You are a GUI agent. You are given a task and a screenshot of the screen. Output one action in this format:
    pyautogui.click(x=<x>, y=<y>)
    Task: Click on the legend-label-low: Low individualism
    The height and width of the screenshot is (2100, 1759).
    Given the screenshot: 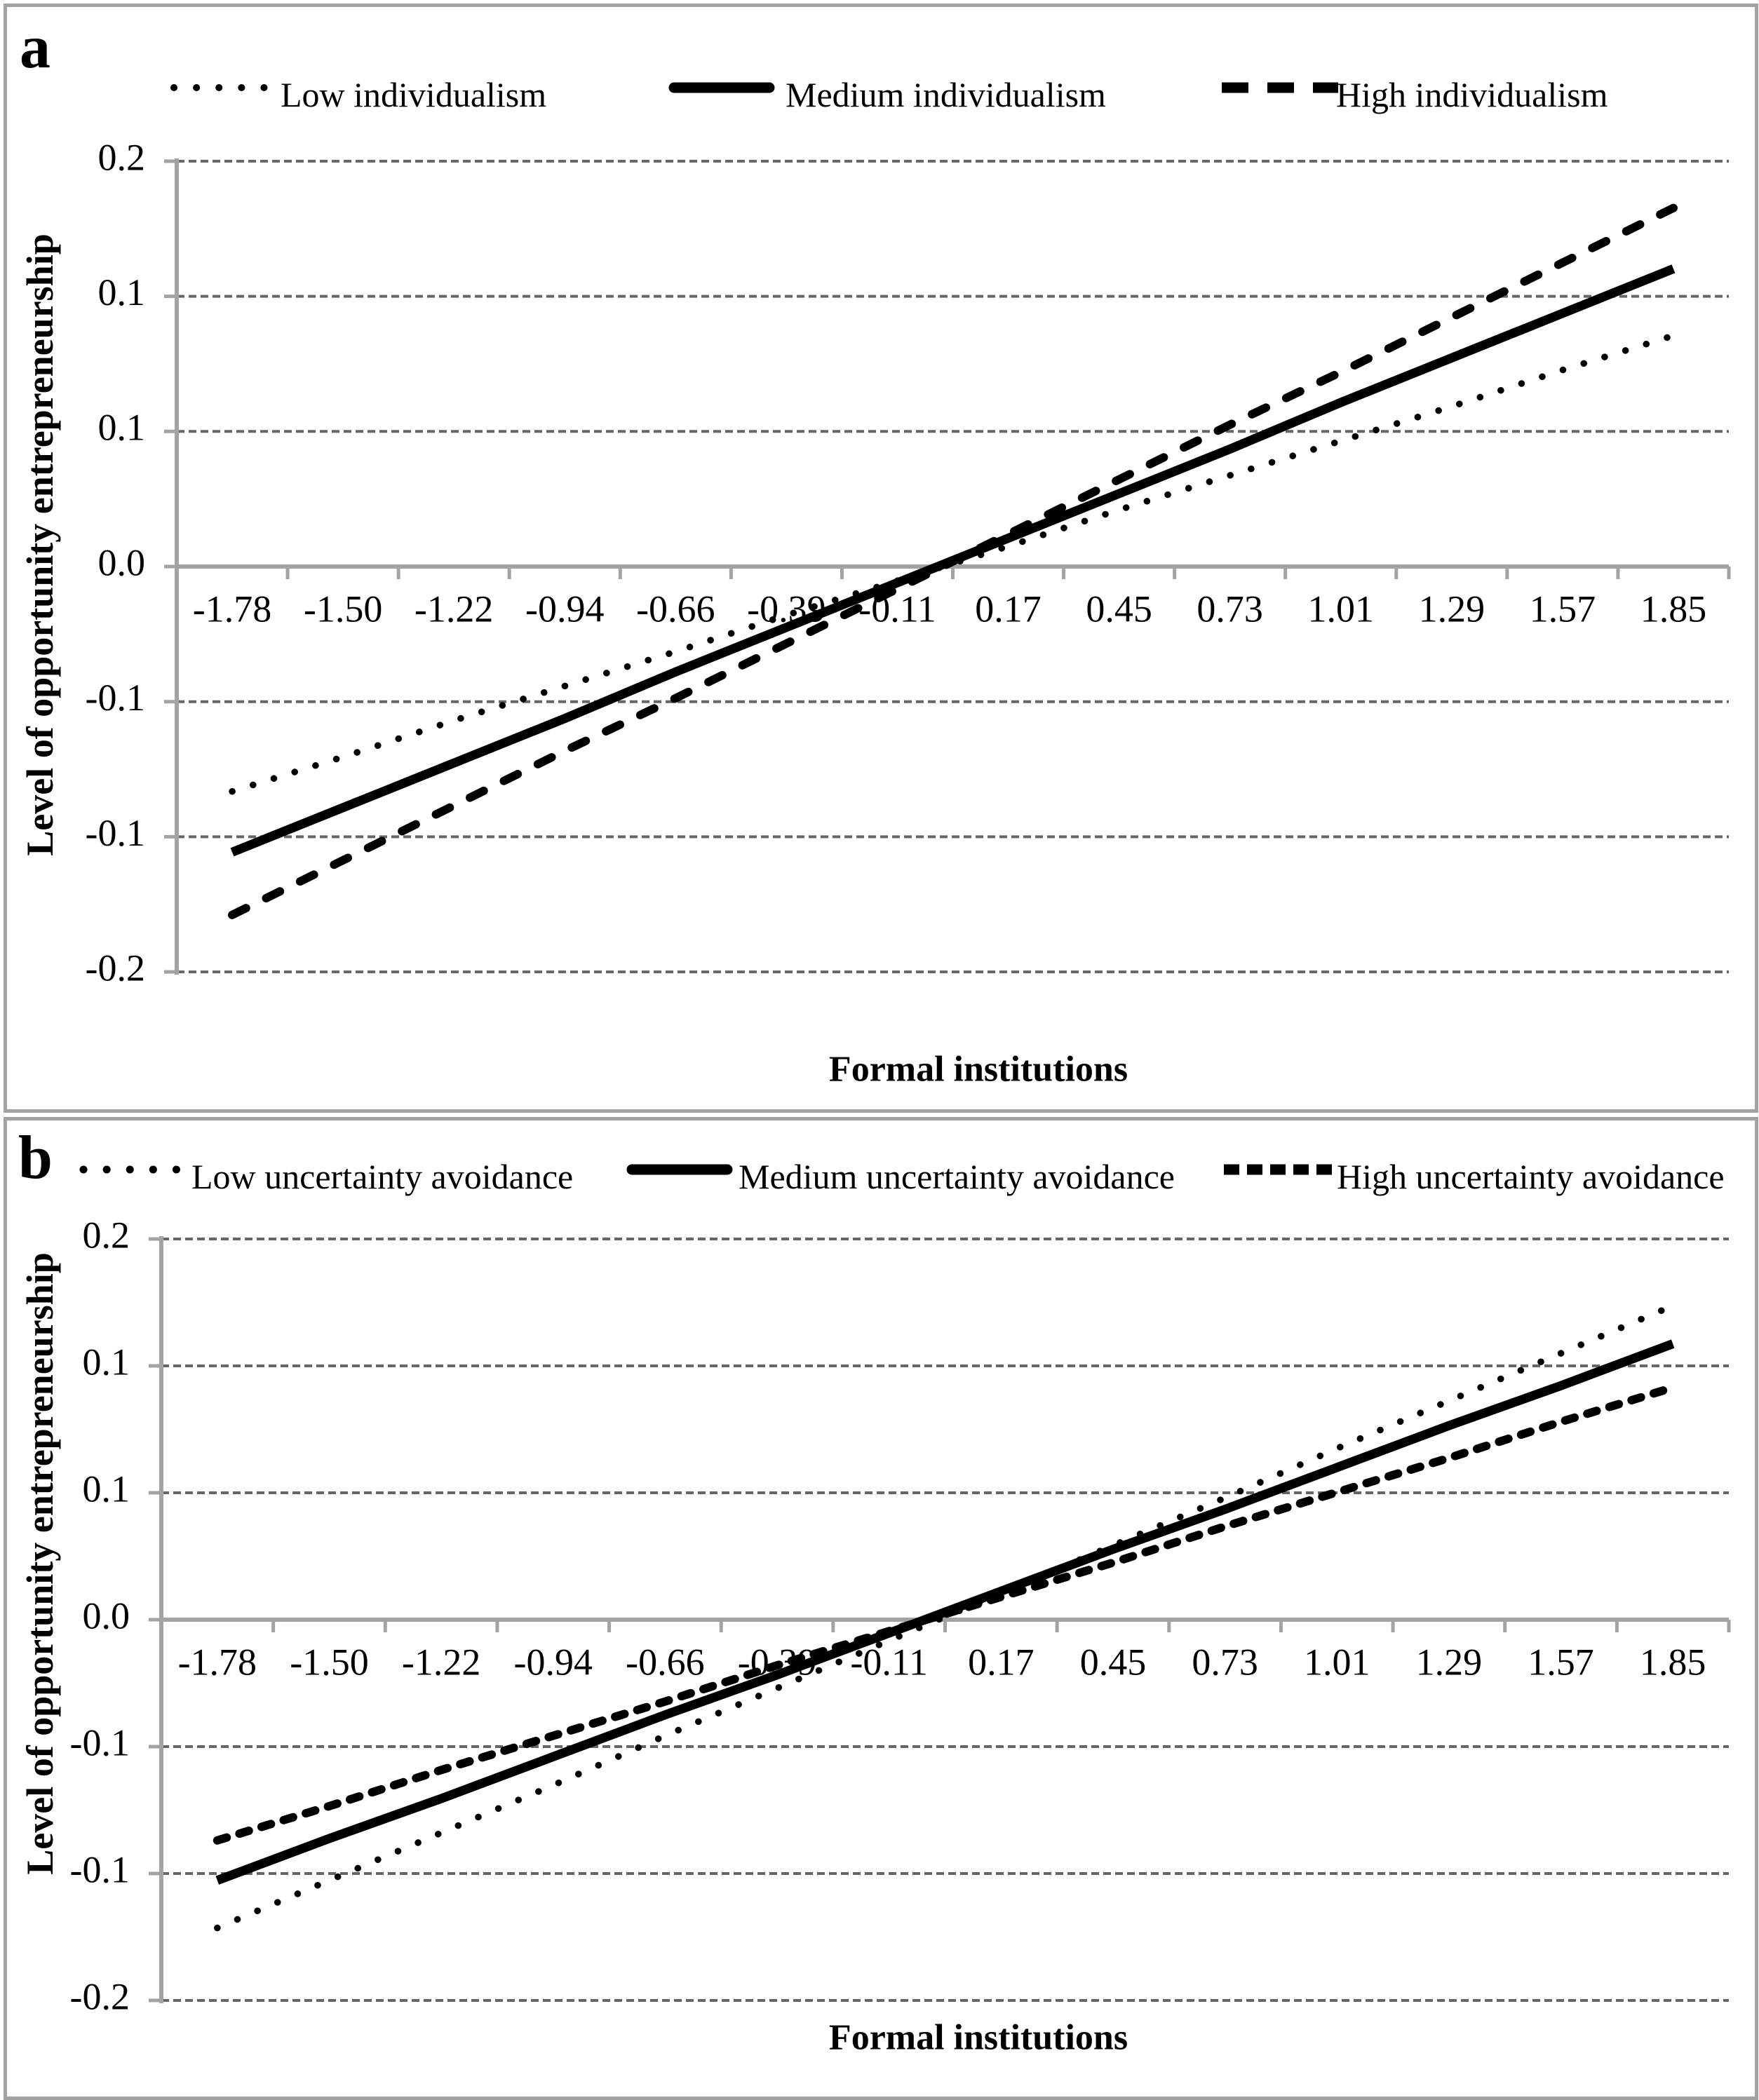 What is the action you would take?
    pyautogui.click(x=414, y=94)
    